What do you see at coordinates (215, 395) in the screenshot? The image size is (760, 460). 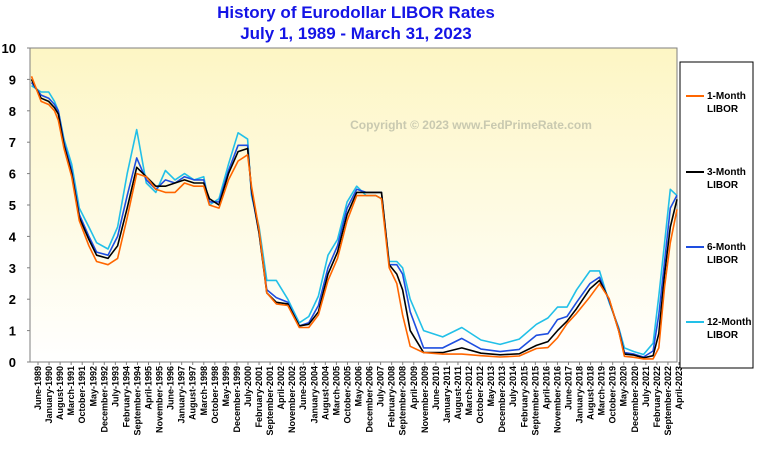 I see `x-tick-label: October-1998` at bounding box center [215, 395].